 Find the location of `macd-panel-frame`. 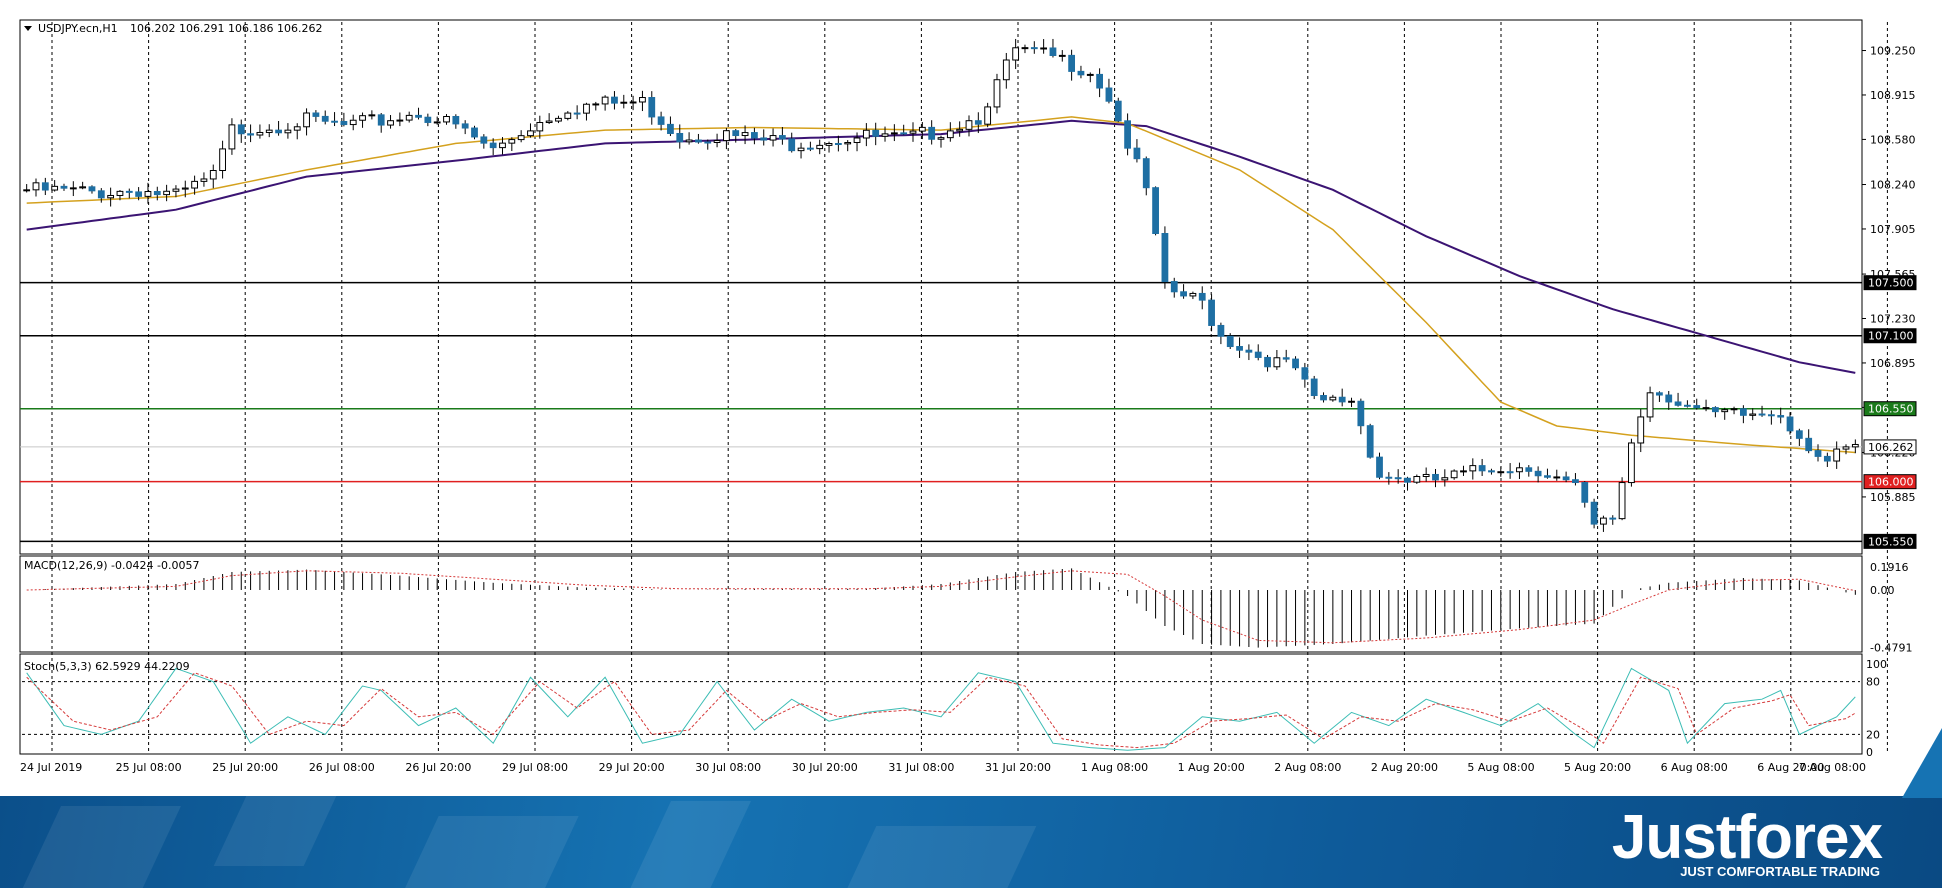

macd-panel-frame is located at coordinates (941, 604).